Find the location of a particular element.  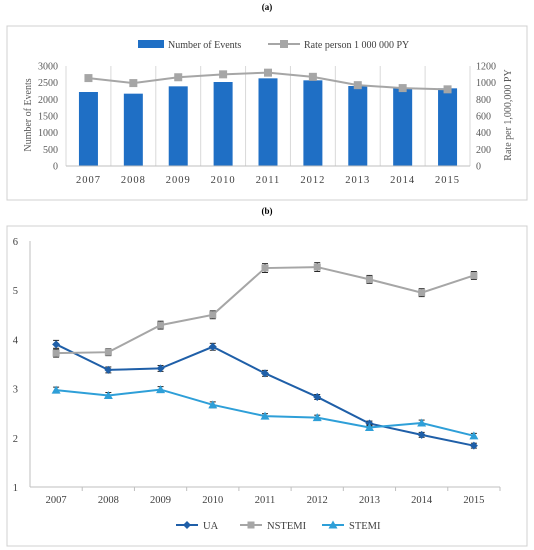

panel-b-y-tick-label: 2 is located at coordinates (15, 439).